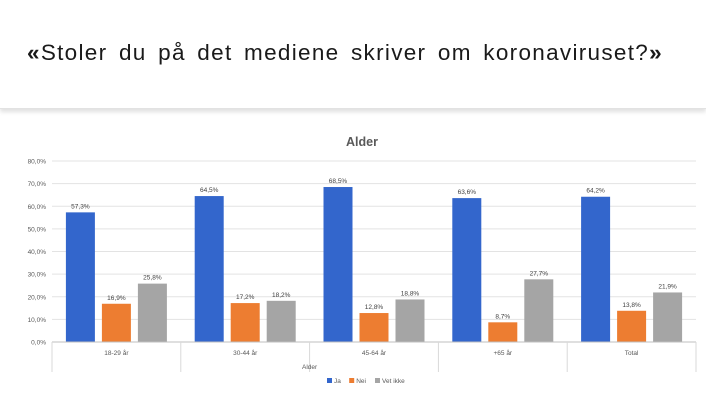  I want to click on y-tick-label: 10,0%, so click(37, 320).